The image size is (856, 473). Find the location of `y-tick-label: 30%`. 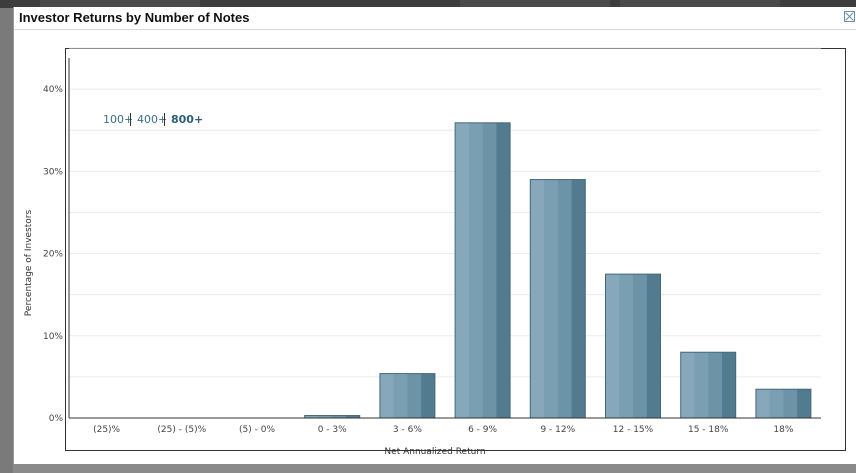

y-tick-label: 30% is located at coordinates (53, 172).